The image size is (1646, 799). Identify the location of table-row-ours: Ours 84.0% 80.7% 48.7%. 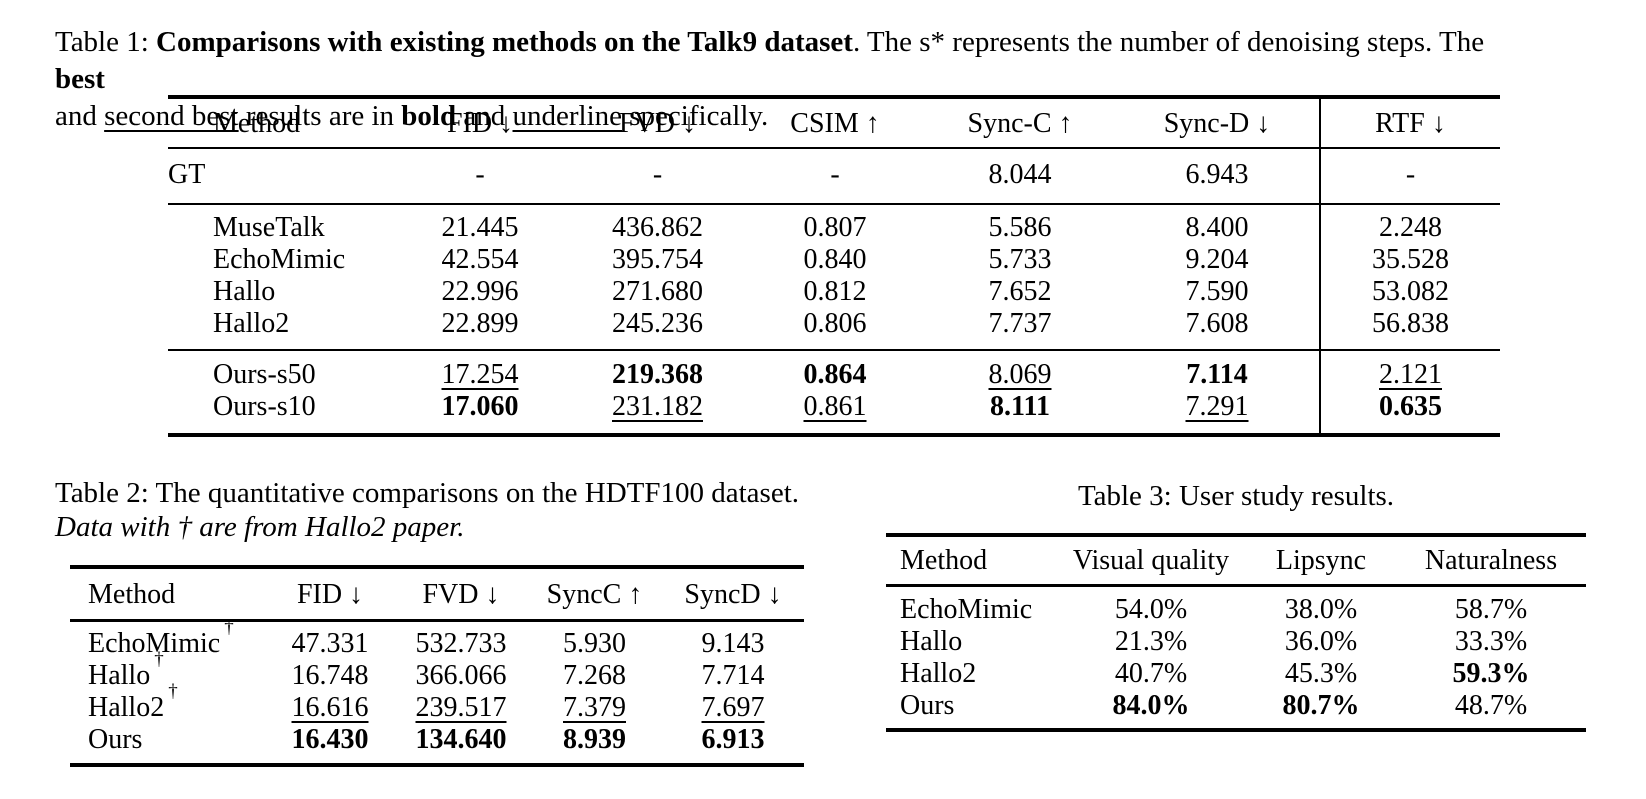
(1236, 710).